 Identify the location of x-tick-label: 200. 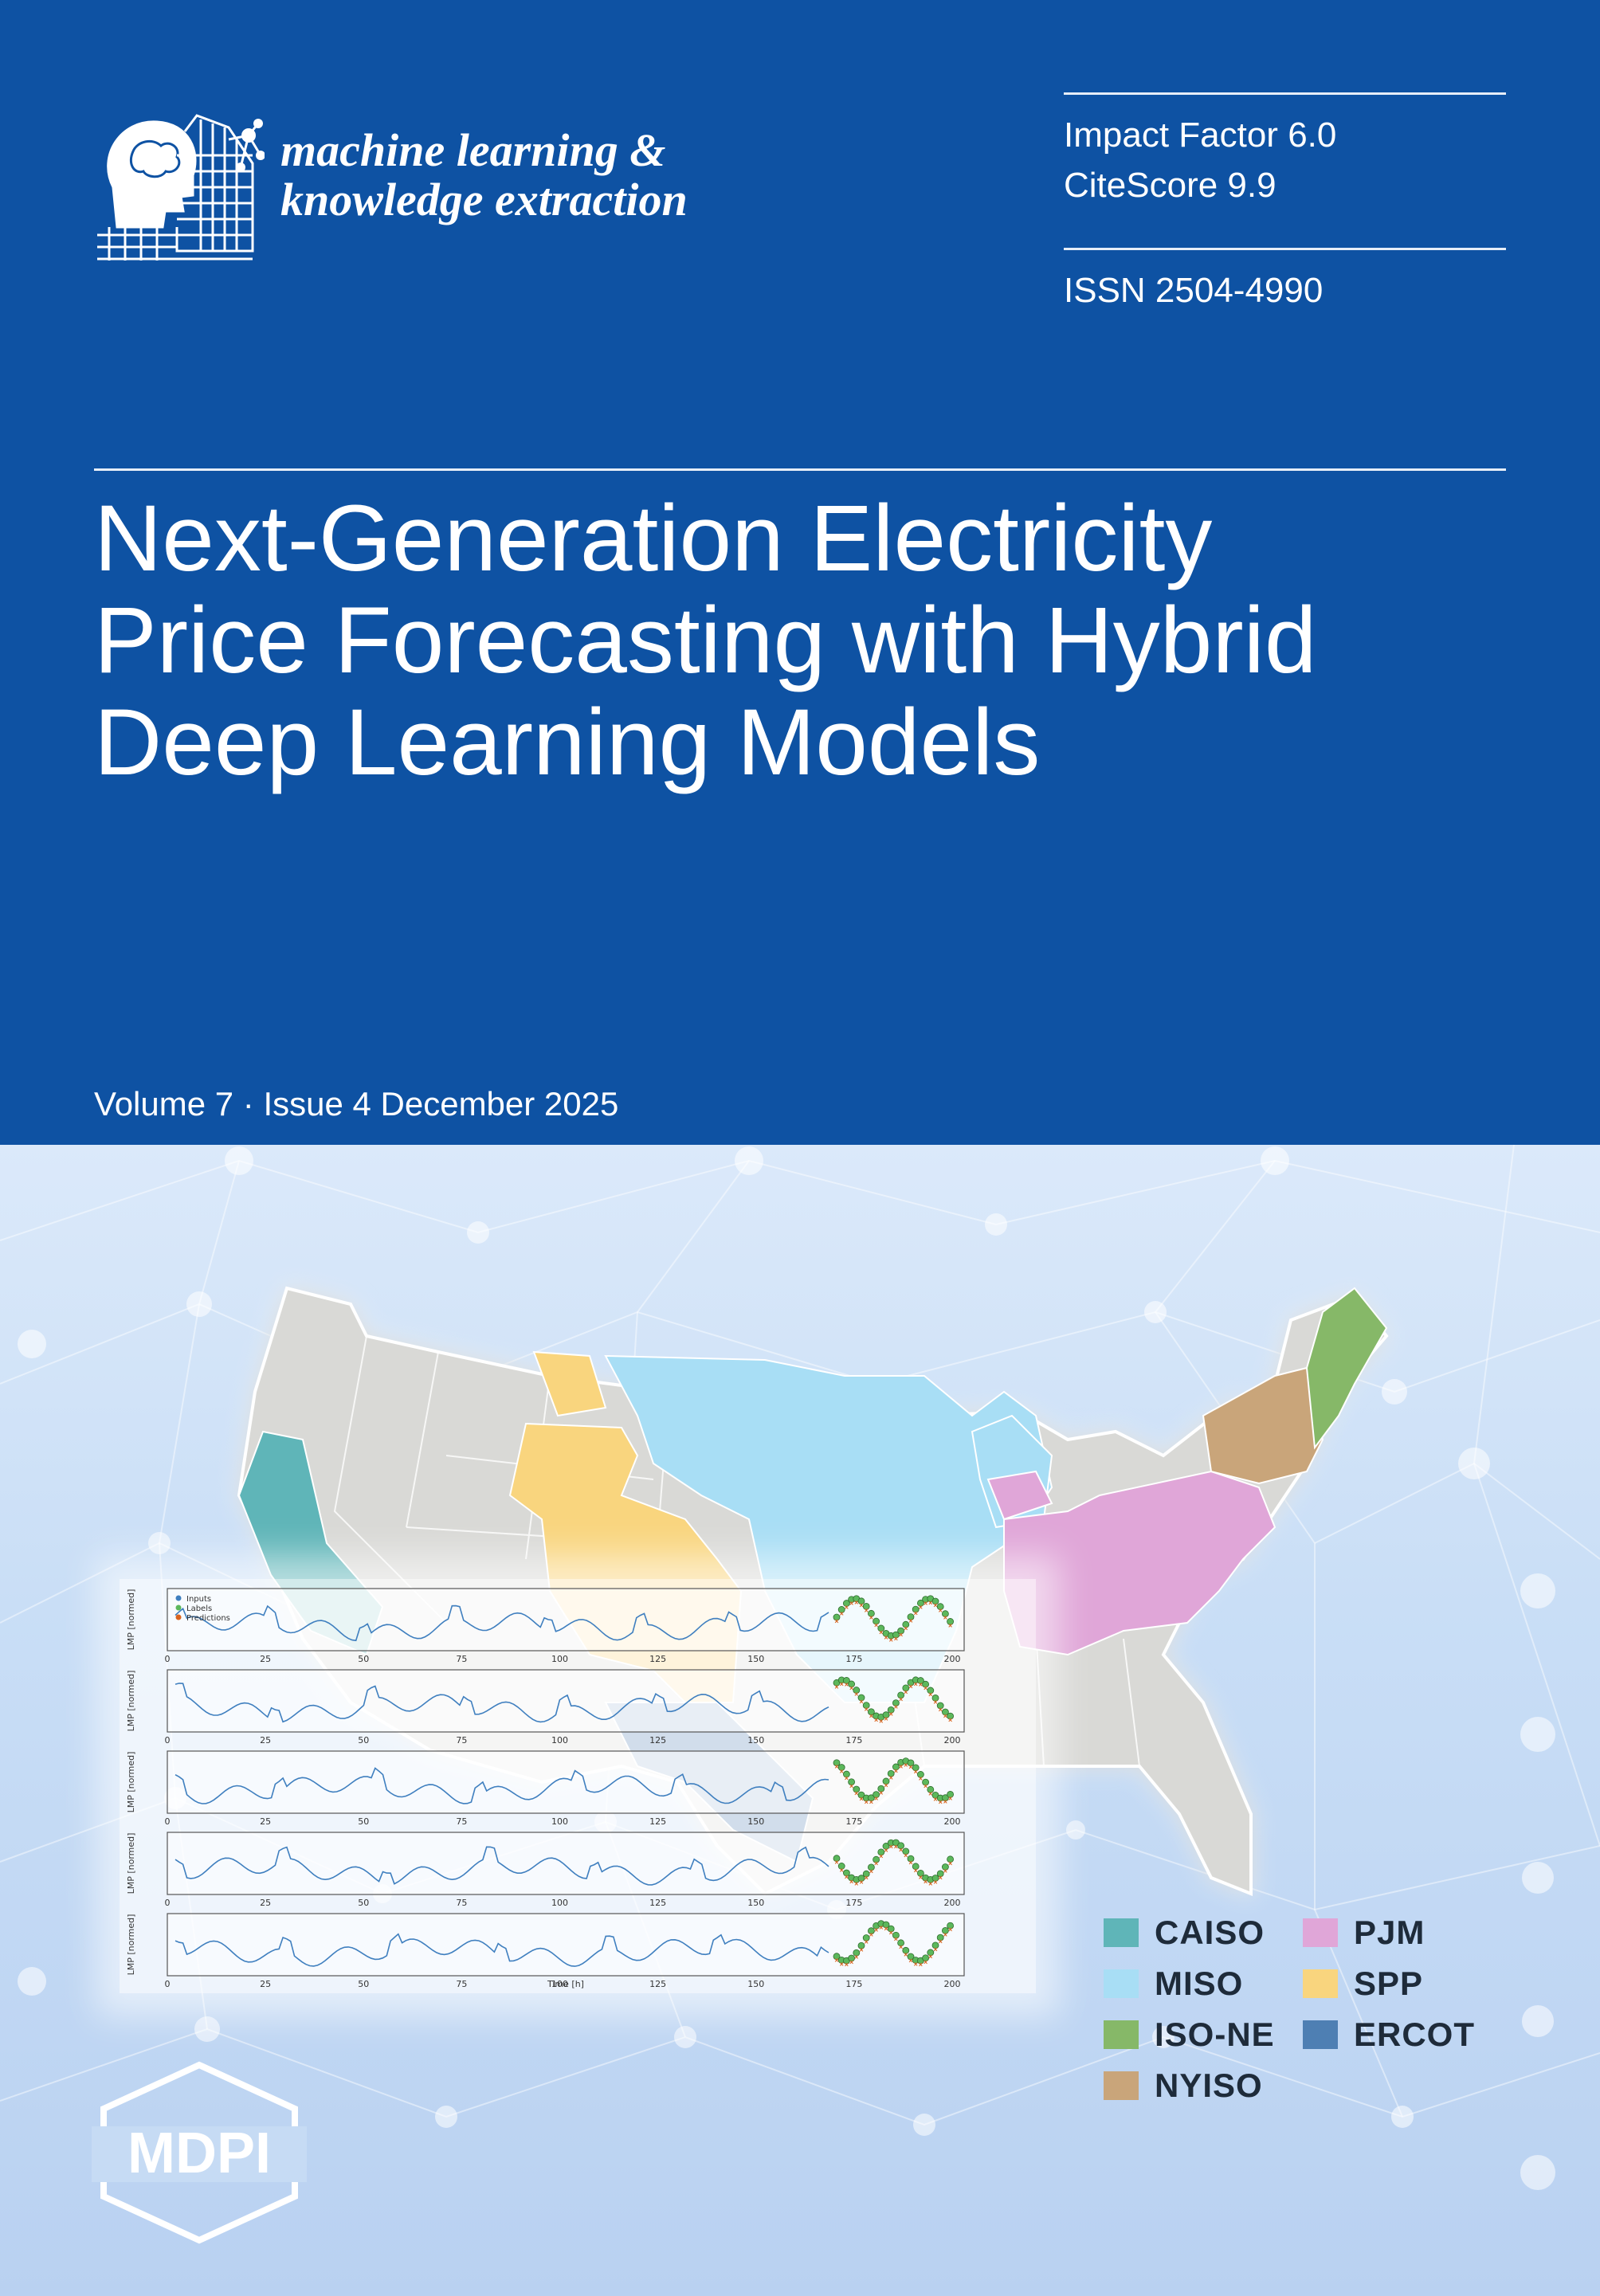
(952, 1659).